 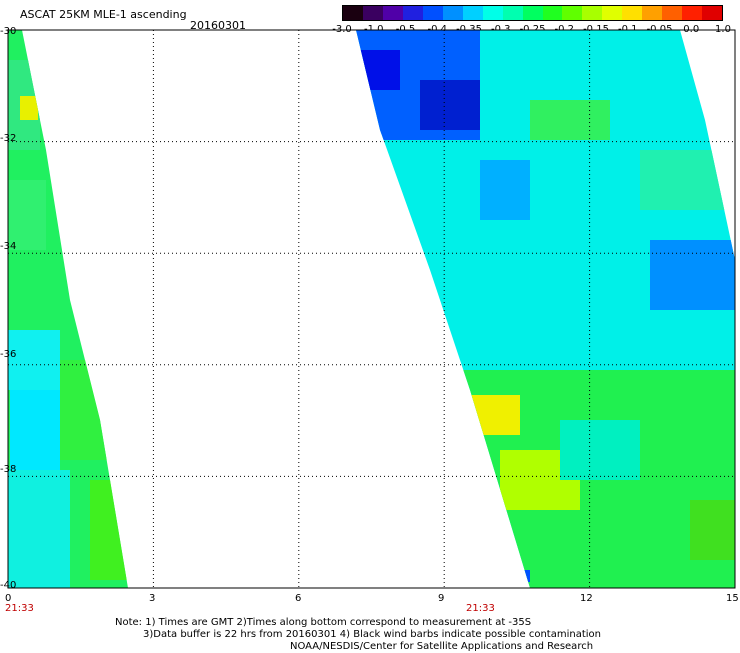 What do you see at coordinates (218, 25) in the screenshot?
I see `product-date: 20160301` at bounding box center [218, 25].